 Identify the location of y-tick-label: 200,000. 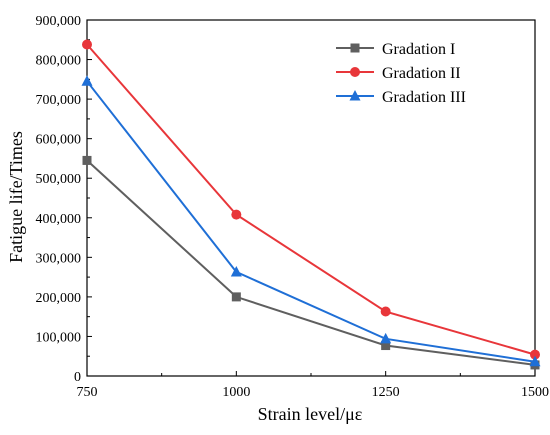
(59, 298).